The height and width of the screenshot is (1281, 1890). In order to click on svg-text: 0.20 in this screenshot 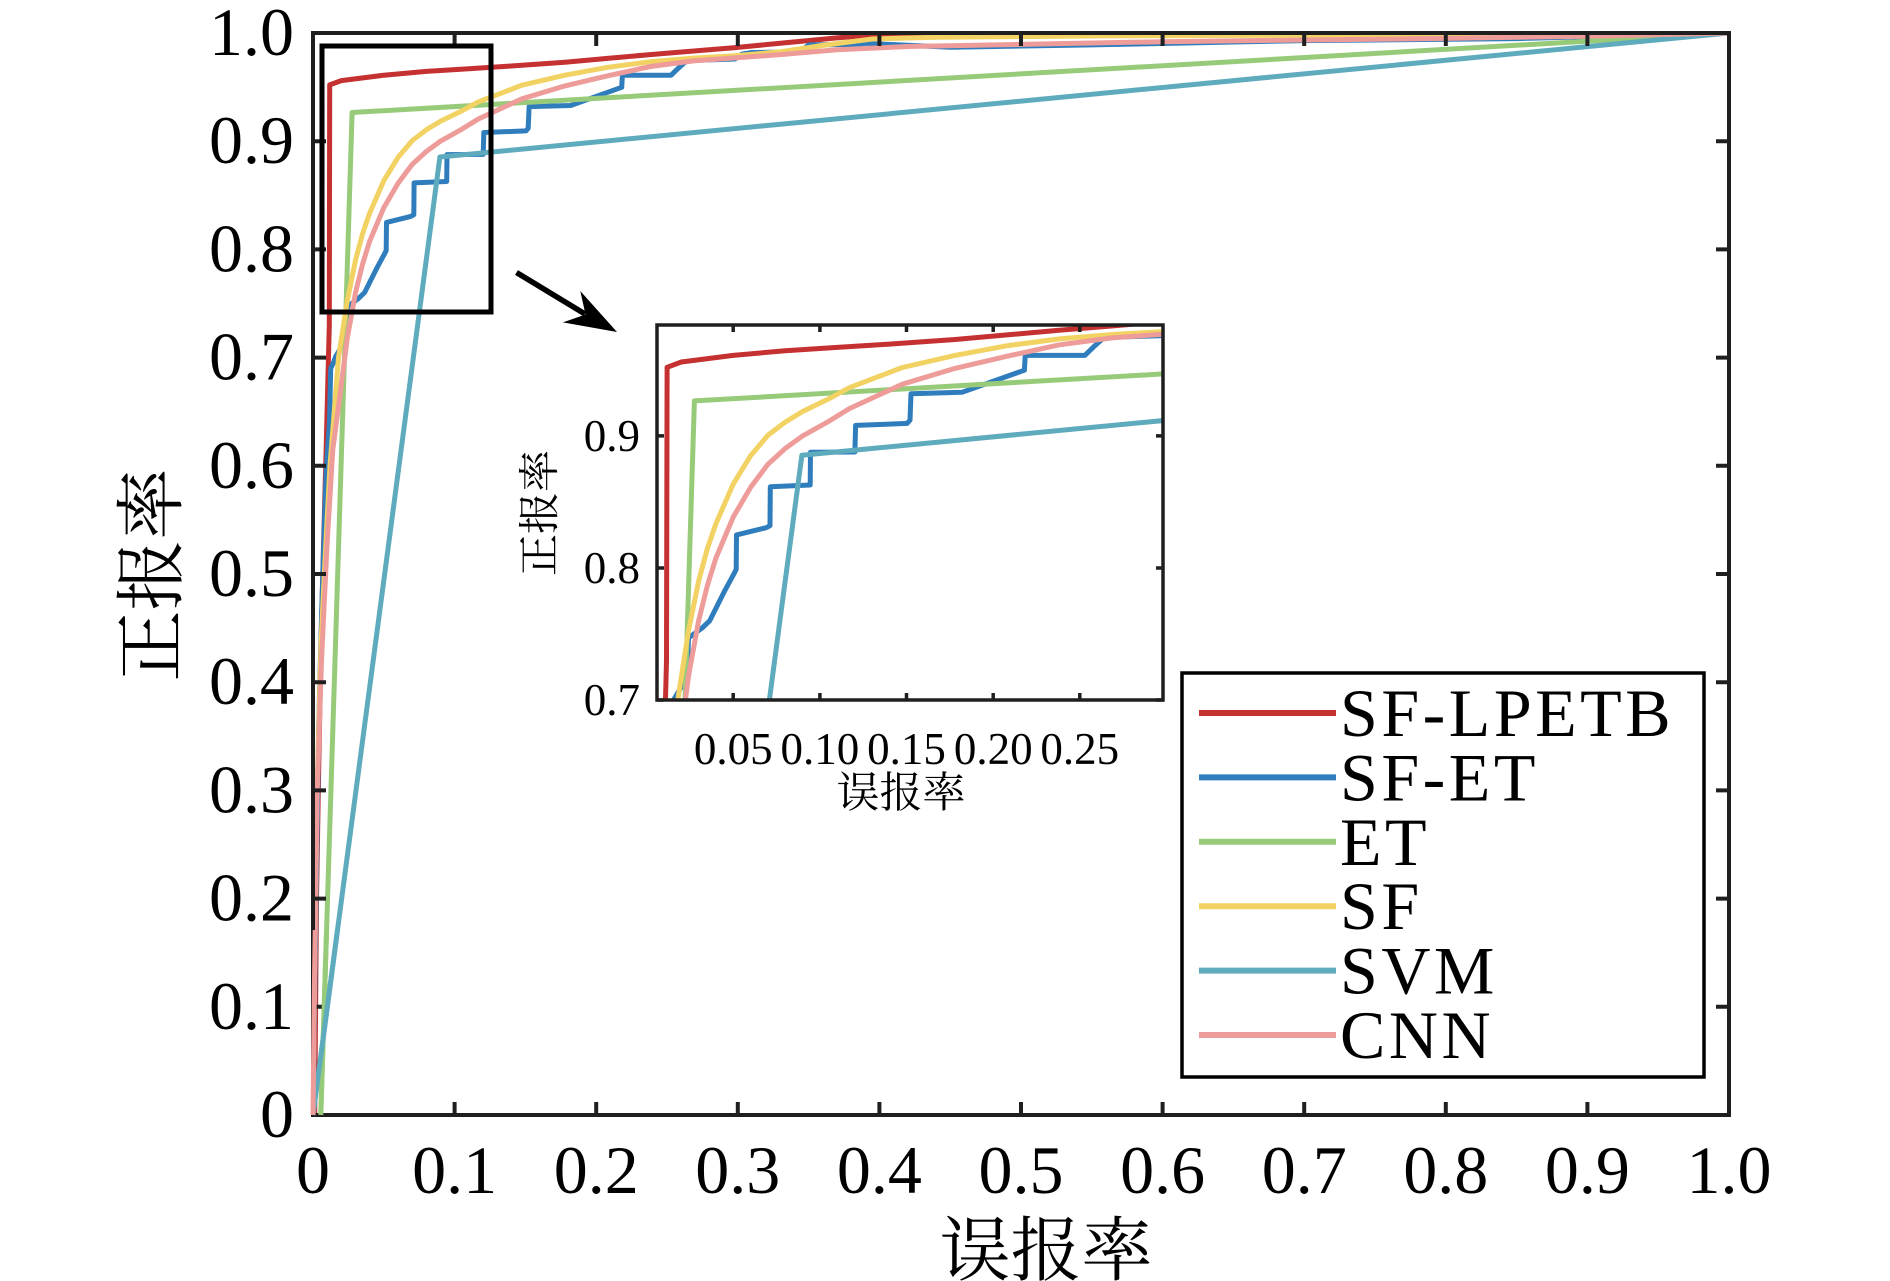, I will do `click(993, 749)`.